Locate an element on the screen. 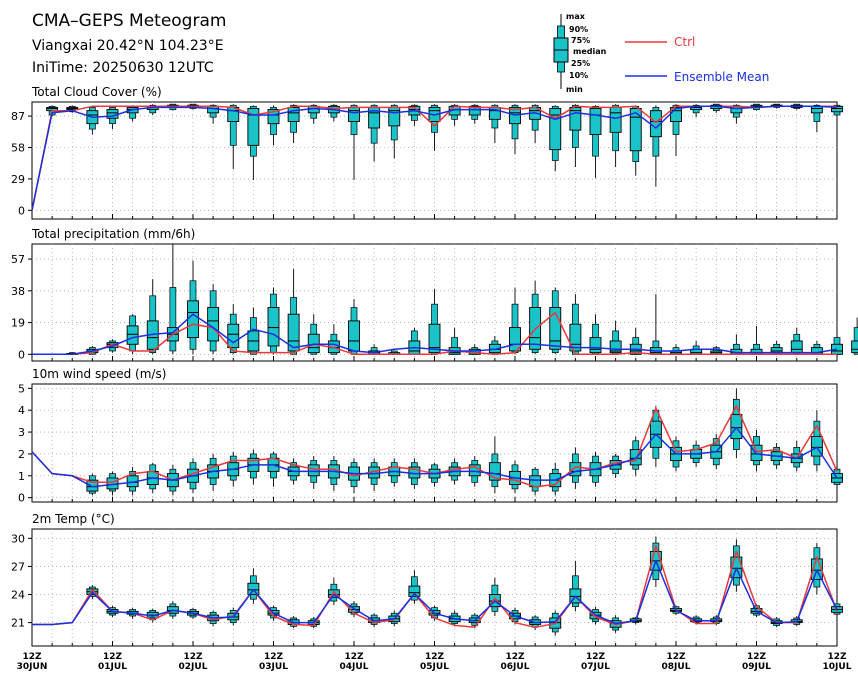 Image resolution: width=858 pixels, height=680 pixels. location-label: Viangxai 20.42°N 104.23°E is located at coordinates (128, 46).